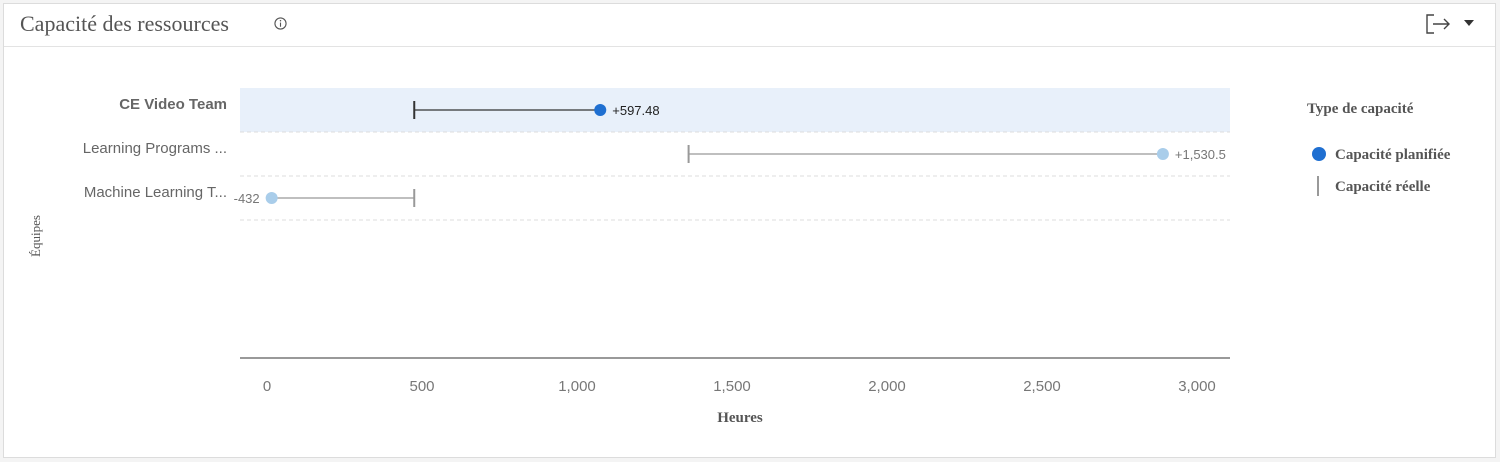 This screenshot has height=462, width=1500. I want to click on x-tick-label: 3,000, so click(1197, 386).